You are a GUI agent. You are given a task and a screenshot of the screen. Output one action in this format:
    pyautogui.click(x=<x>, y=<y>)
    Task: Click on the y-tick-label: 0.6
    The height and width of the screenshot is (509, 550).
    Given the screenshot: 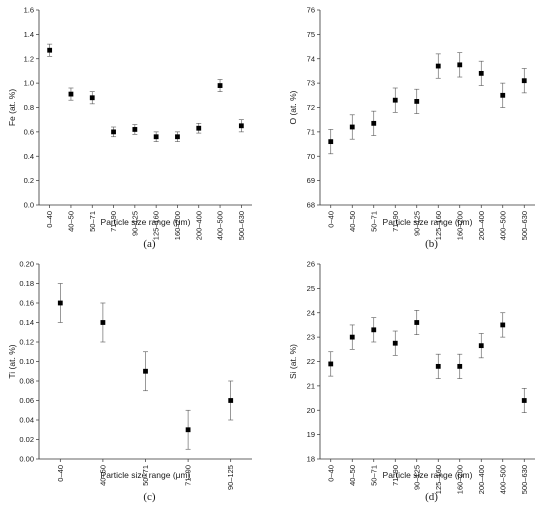 What is the action you would take?
    pyautogui.click(x=29, y=131)
    